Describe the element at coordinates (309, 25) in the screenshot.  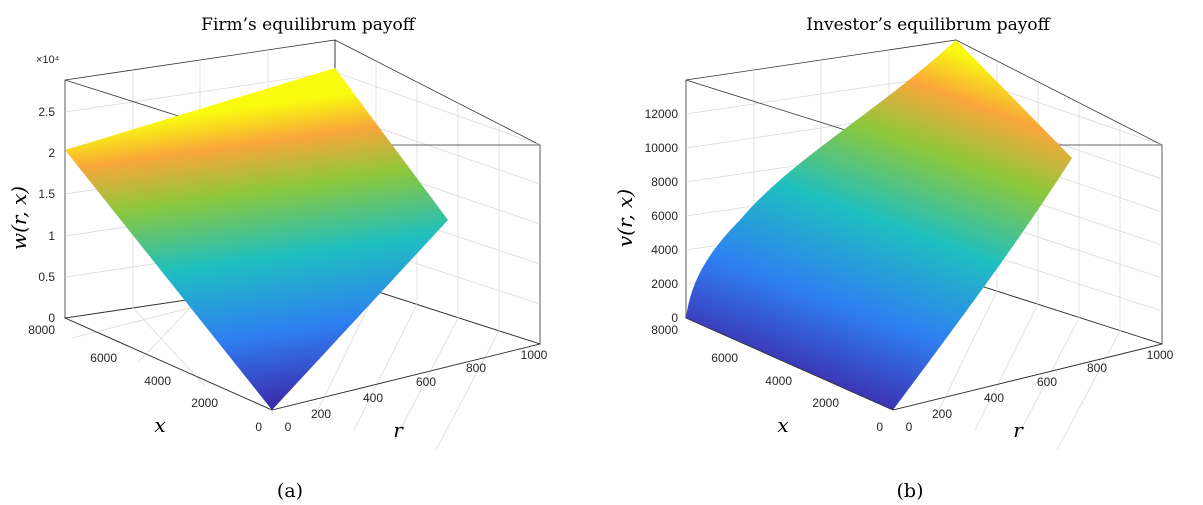
I see `panel-a-title: Firm’s equilibrum payoff` at that location.